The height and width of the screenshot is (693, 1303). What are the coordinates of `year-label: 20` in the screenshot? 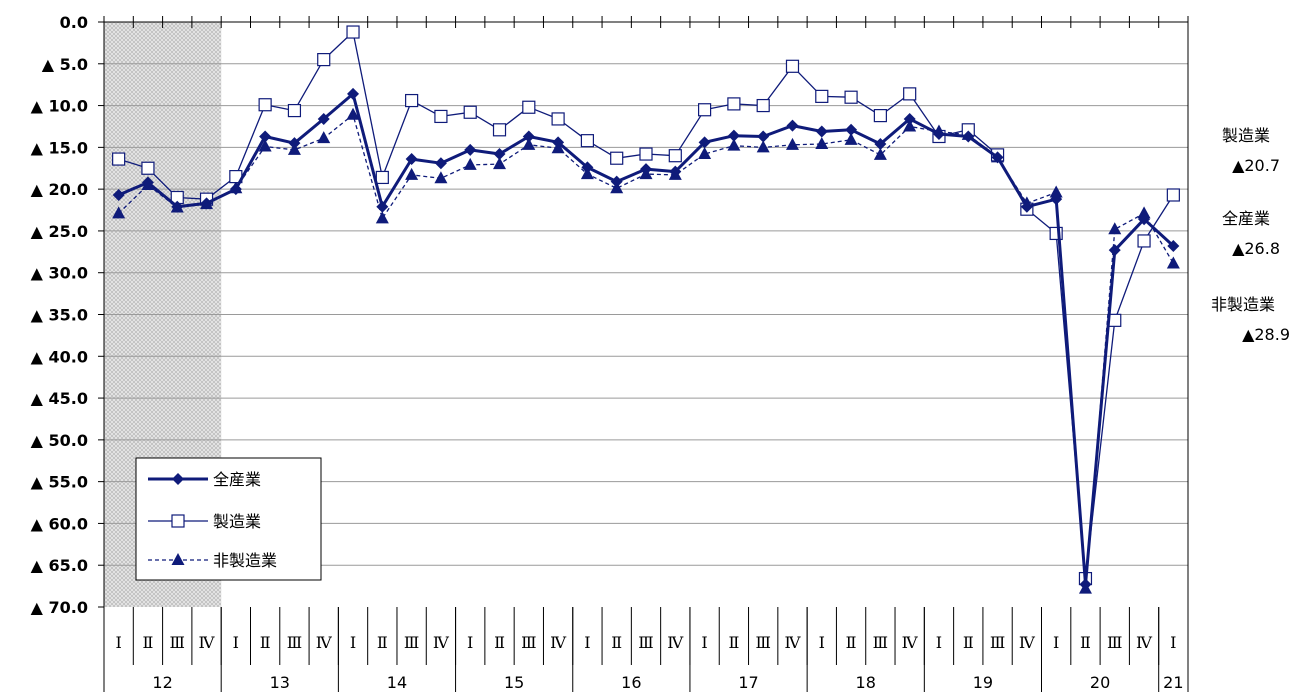 It's located at (1100, 682).